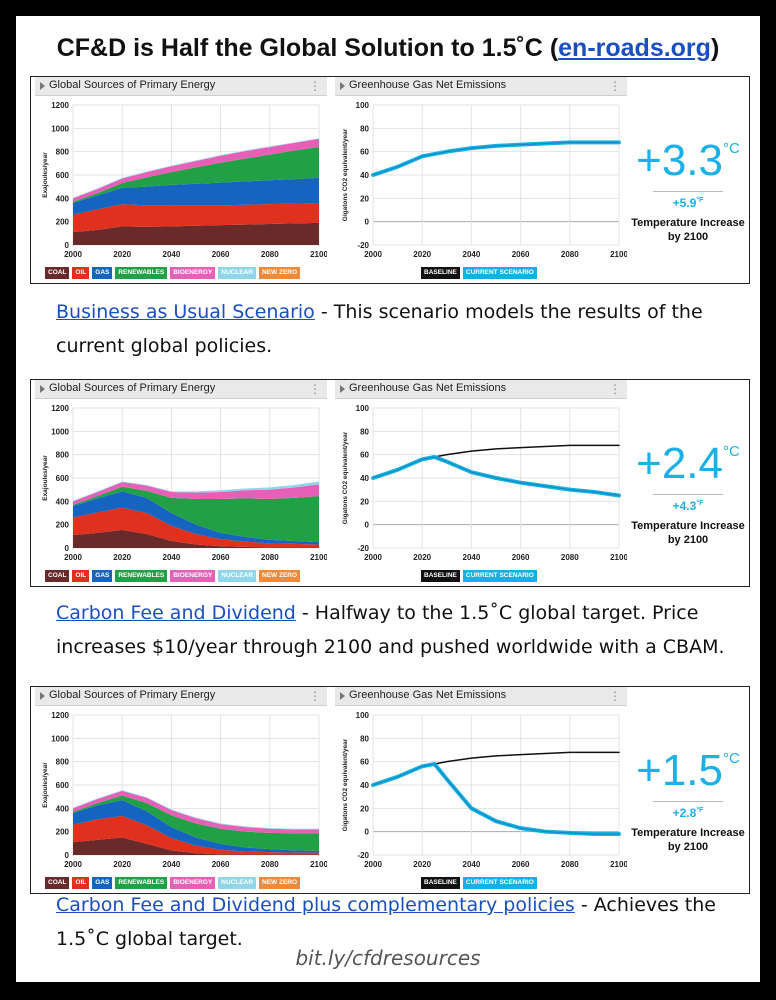  Describe the element at coordinates (700, 503) in the screenshot. I see `fahrenheit-unit: °F` at that location.